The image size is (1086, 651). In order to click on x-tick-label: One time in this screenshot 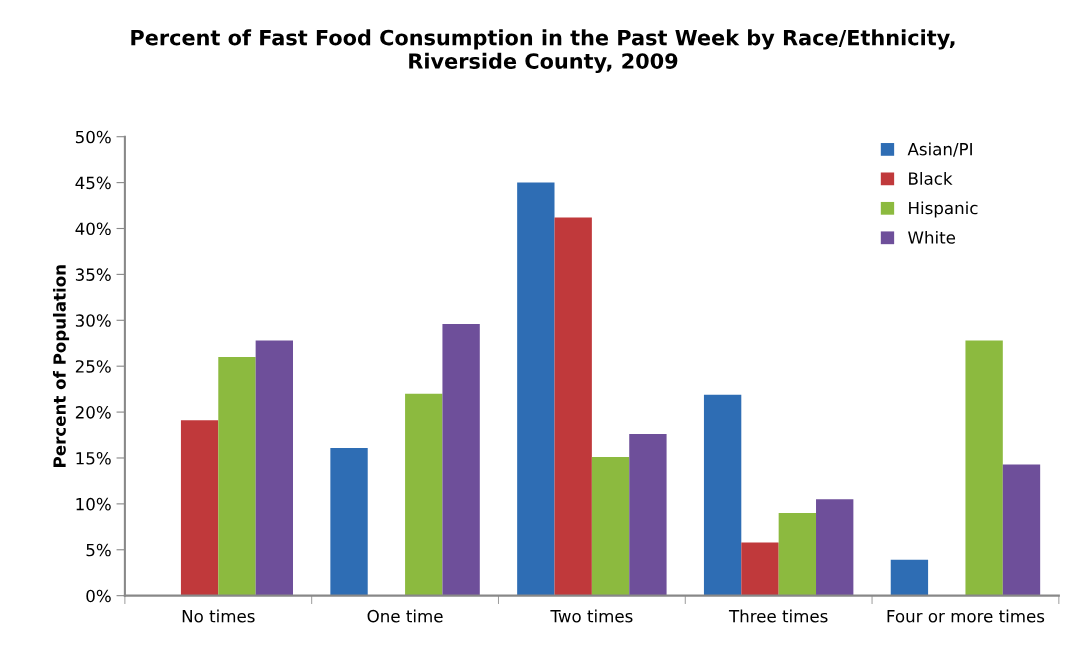, I will do `click(405, 616)`.